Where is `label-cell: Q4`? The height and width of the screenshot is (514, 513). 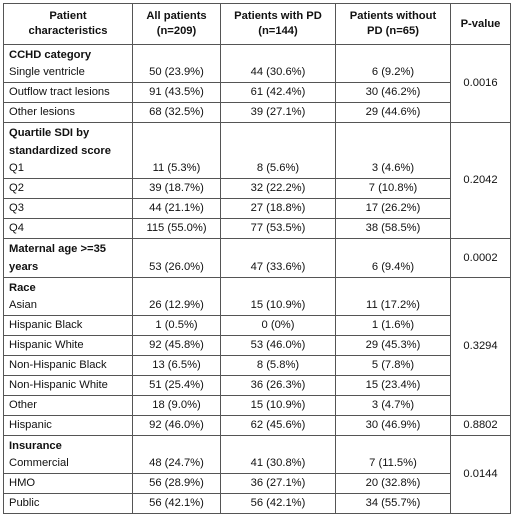 label-cell: Q4 is located at coordinates (68, 228).